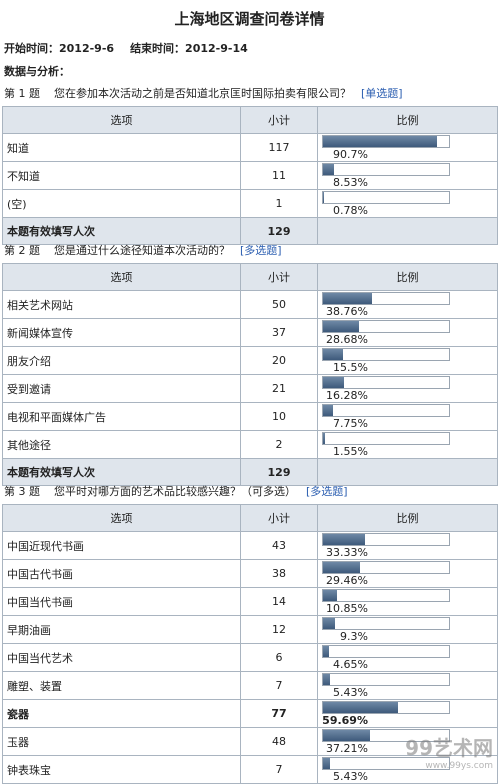 The image size is (499, 784). What do you see at coordinates (347, 580) in the screenshot?
I see `ratio-label: 29.46%` at bounding box center [347, 580].